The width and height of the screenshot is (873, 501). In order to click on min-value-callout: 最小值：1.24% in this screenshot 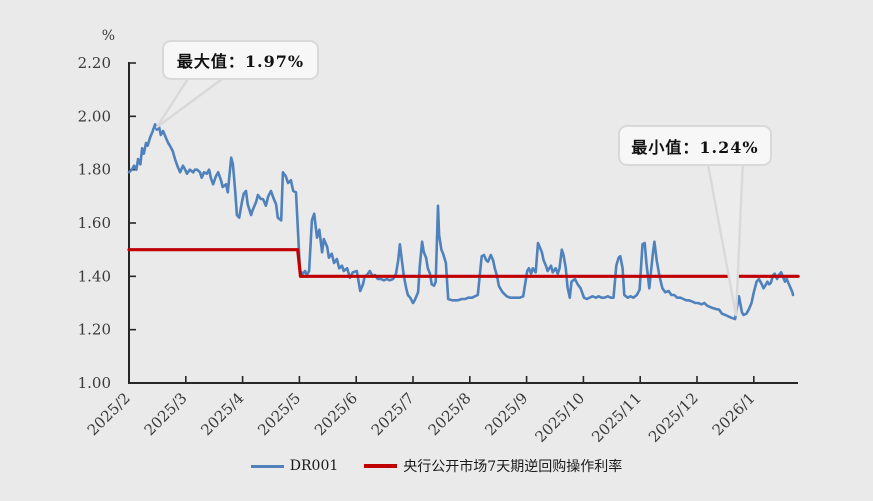, I will do `click(695, 145)`.